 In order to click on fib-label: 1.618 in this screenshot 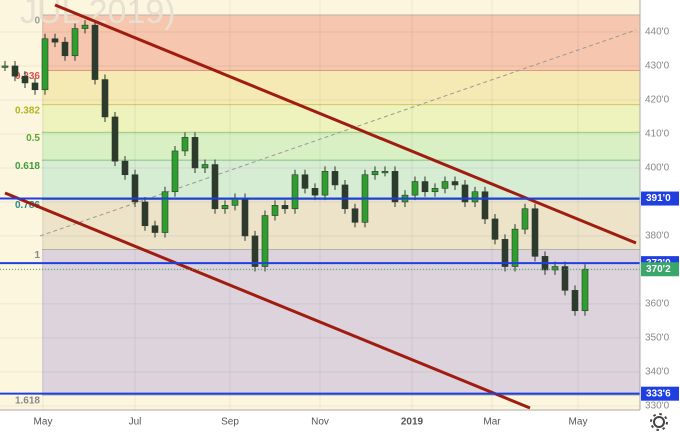, I will do `click(27, 401)`.